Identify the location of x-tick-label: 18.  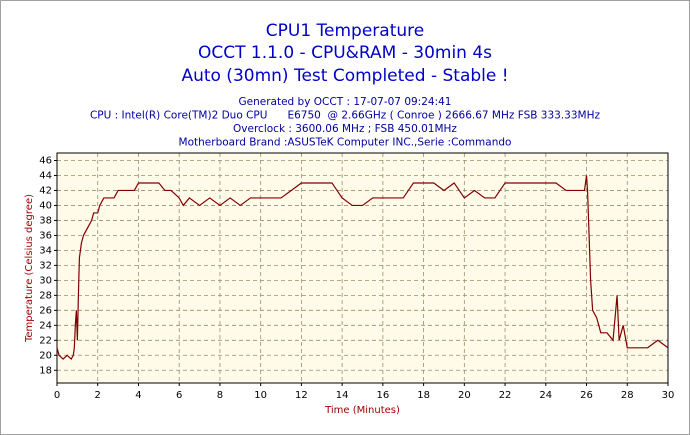
(423, 395).